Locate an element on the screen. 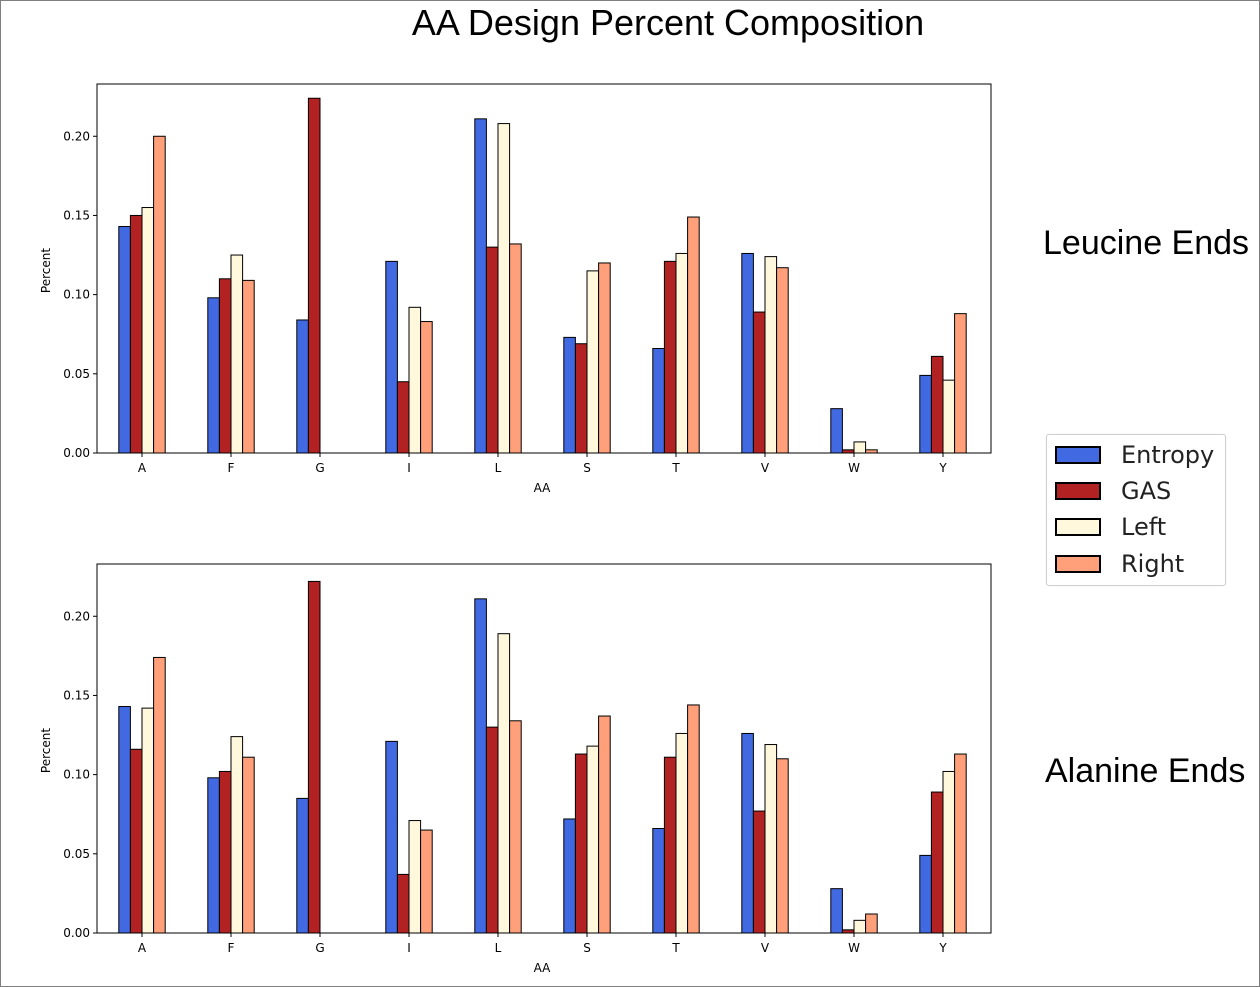 This screenshot has height=987, width=1260. bar-right-s is located at coordinates (604, 358).